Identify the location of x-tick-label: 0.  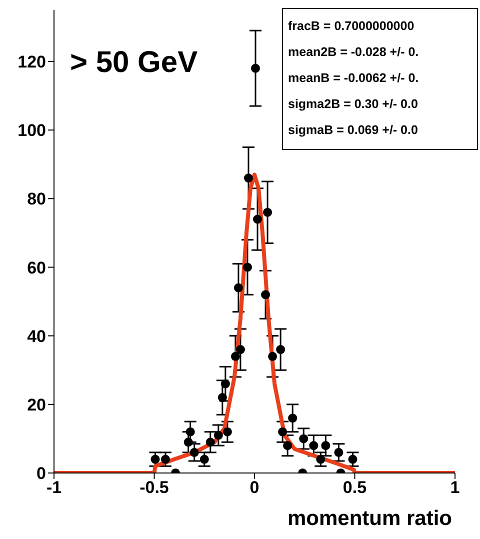
(255, 488).